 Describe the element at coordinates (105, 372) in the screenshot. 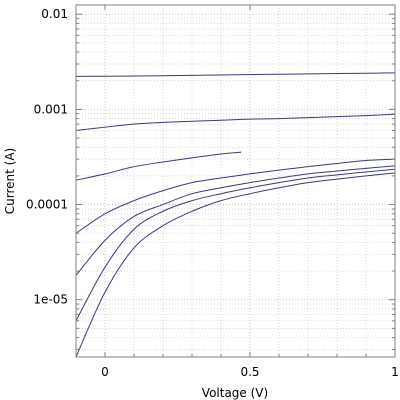

I see `x-tick-label: 0` at that location.